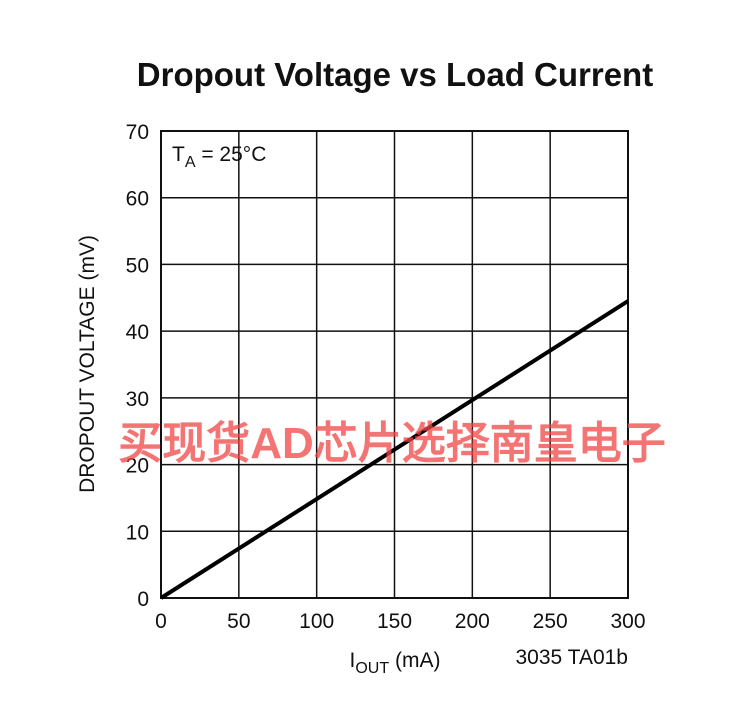 This screenshot has width=737, height=702. What do you see at coordinates (137, 399) in the screenshot?
I see `y-tick-label: 30` at bounding box center [137, 399].